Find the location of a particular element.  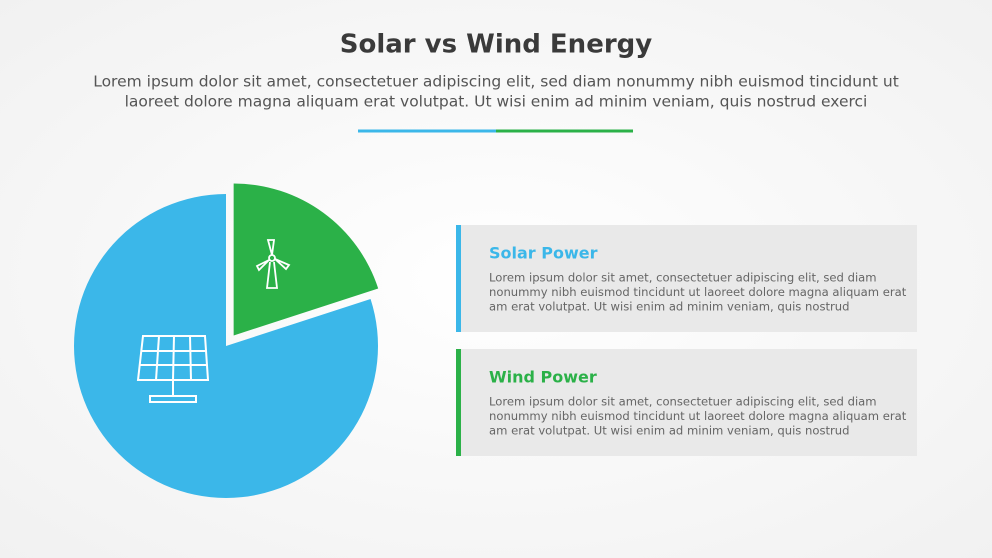

pie-slice is located at coordinates (306, 259).